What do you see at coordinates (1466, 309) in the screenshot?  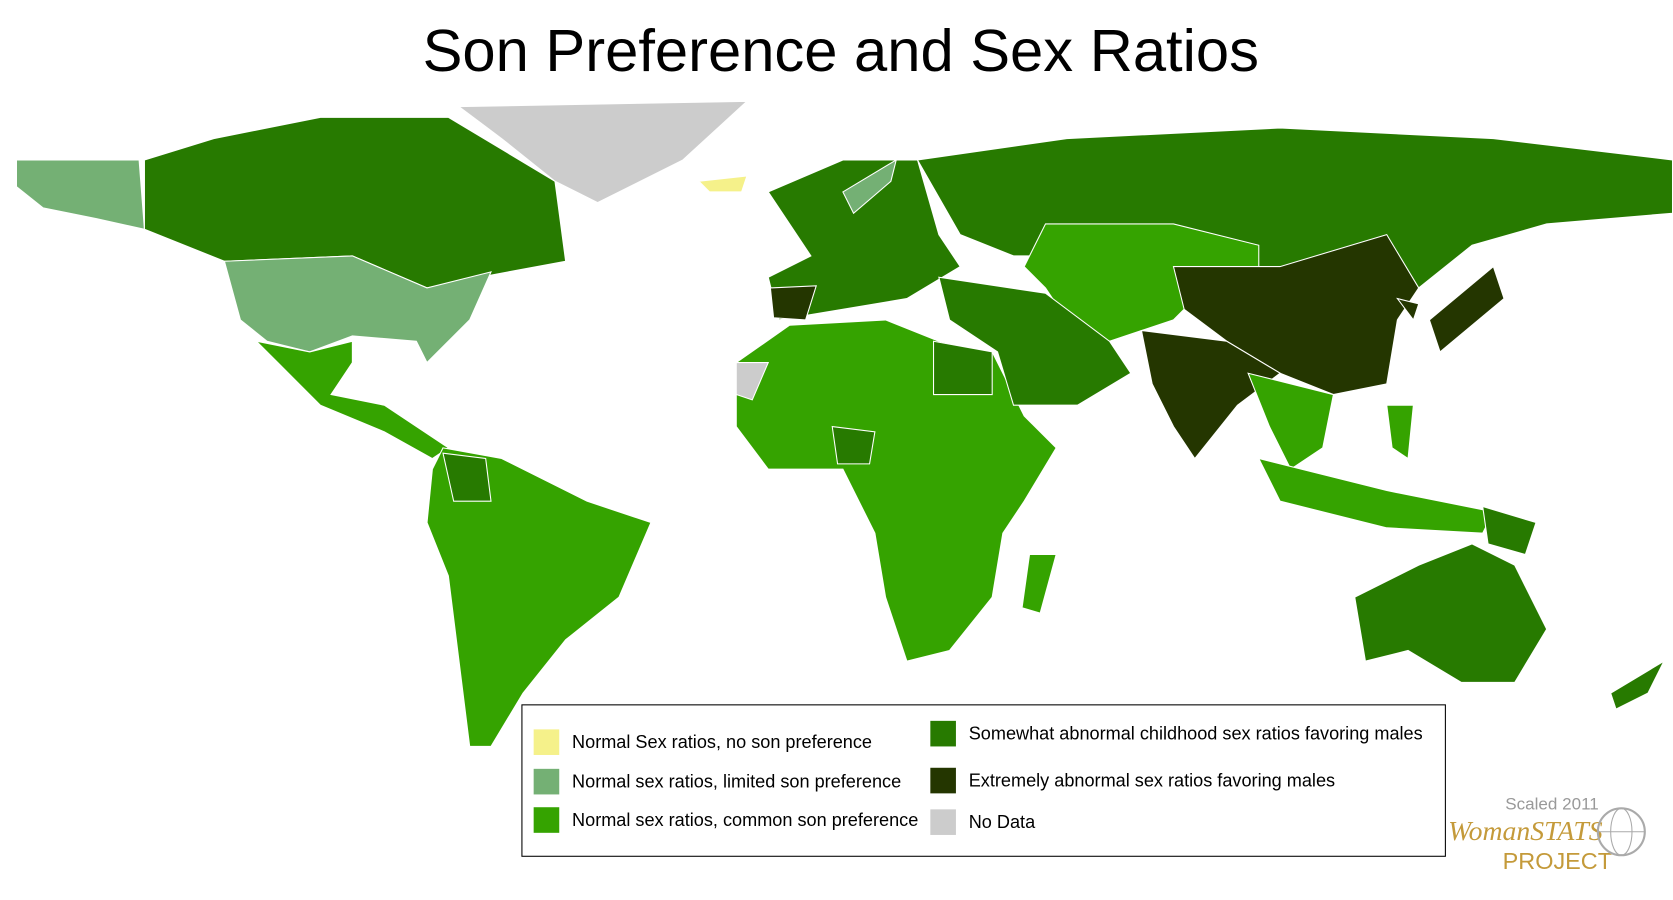 I see `japan` at bounding box center [1466, 309].